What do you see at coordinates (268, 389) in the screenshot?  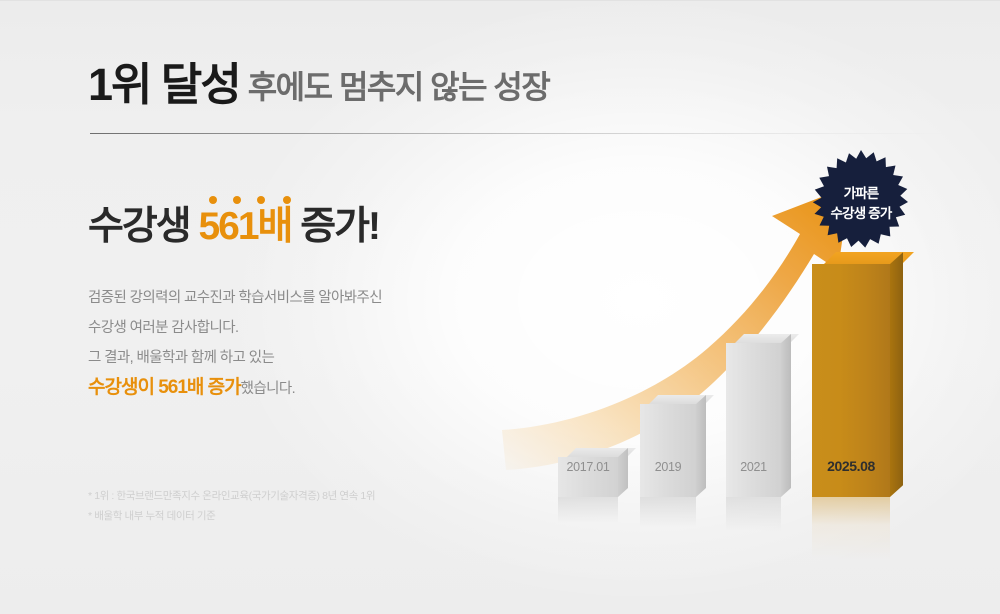 I see `body-line-4-tail: 했습니다.` at bounding box center [268, 389].